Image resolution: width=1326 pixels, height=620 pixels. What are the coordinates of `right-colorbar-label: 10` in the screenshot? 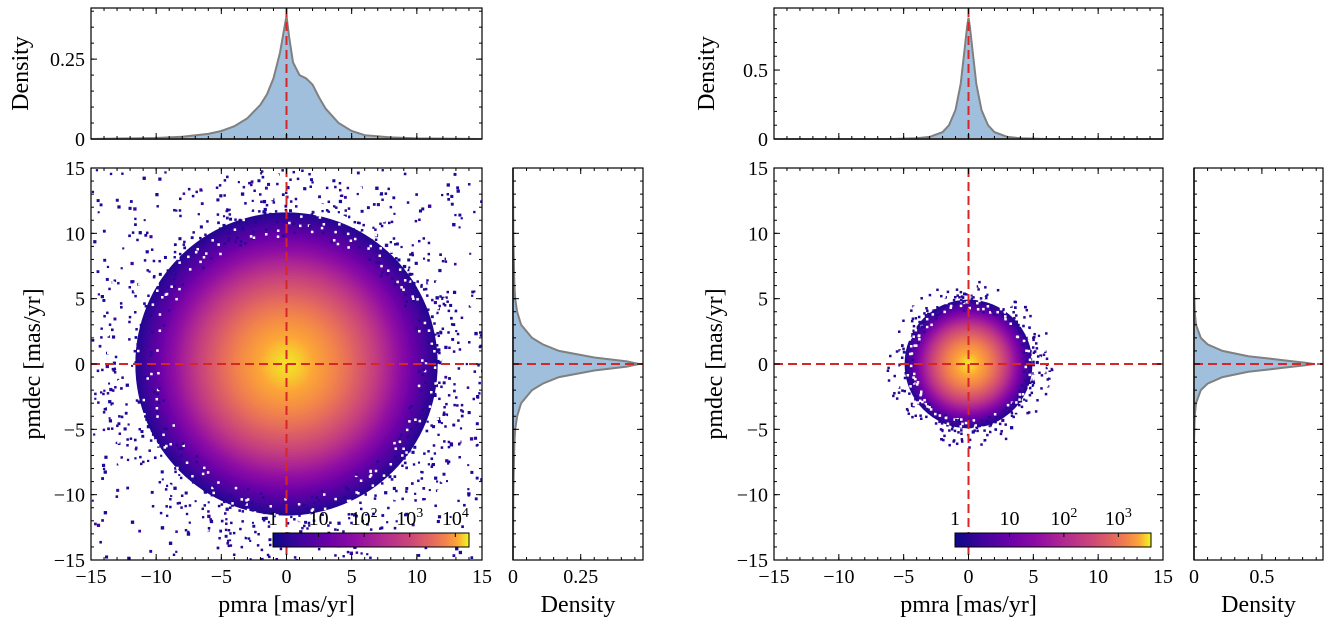 It's located at (1009, 519).